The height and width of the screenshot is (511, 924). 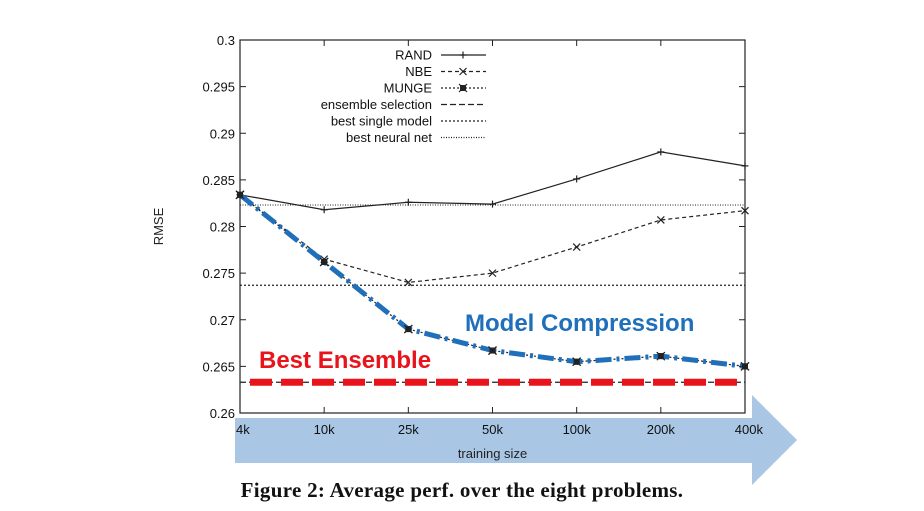 I want to click on legend-label-best-single-model: best single model, so click(x=381, y=121).